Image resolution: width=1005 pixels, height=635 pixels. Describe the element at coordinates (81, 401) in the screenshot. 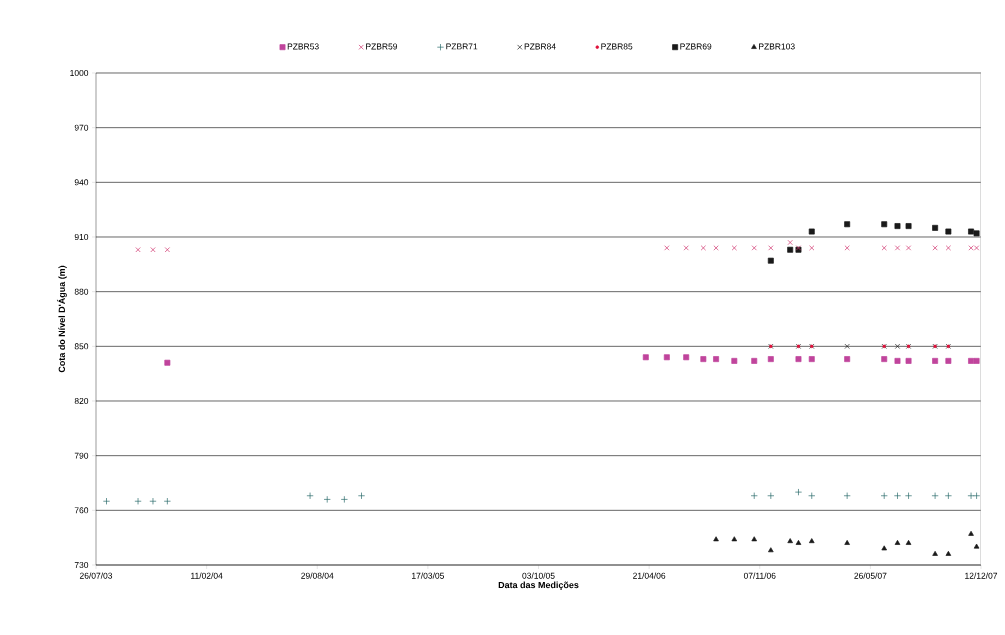

I see `y-tick-label: 820` at that location.